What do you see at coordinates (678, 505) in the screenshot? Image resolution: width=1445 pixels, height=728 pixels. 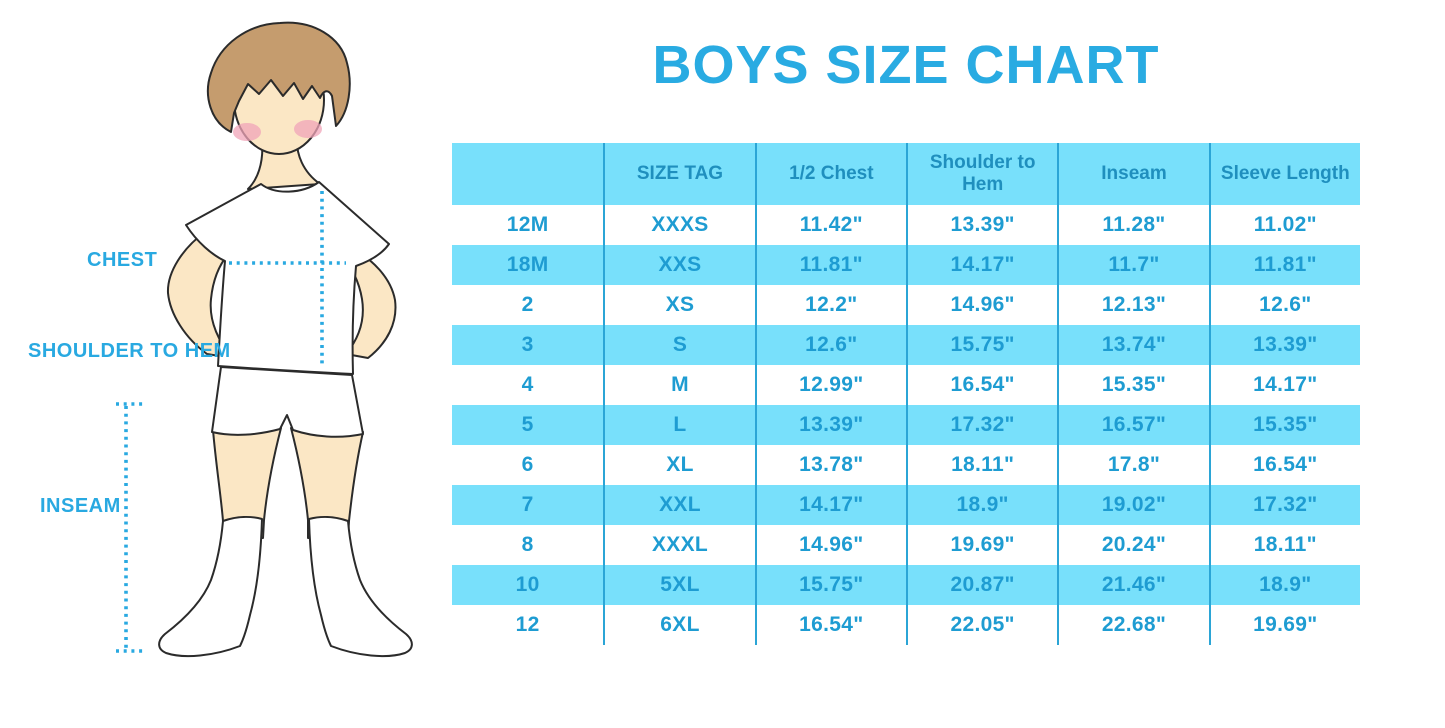 I see `table-cell: XXL` at bounding box center [678, 505].